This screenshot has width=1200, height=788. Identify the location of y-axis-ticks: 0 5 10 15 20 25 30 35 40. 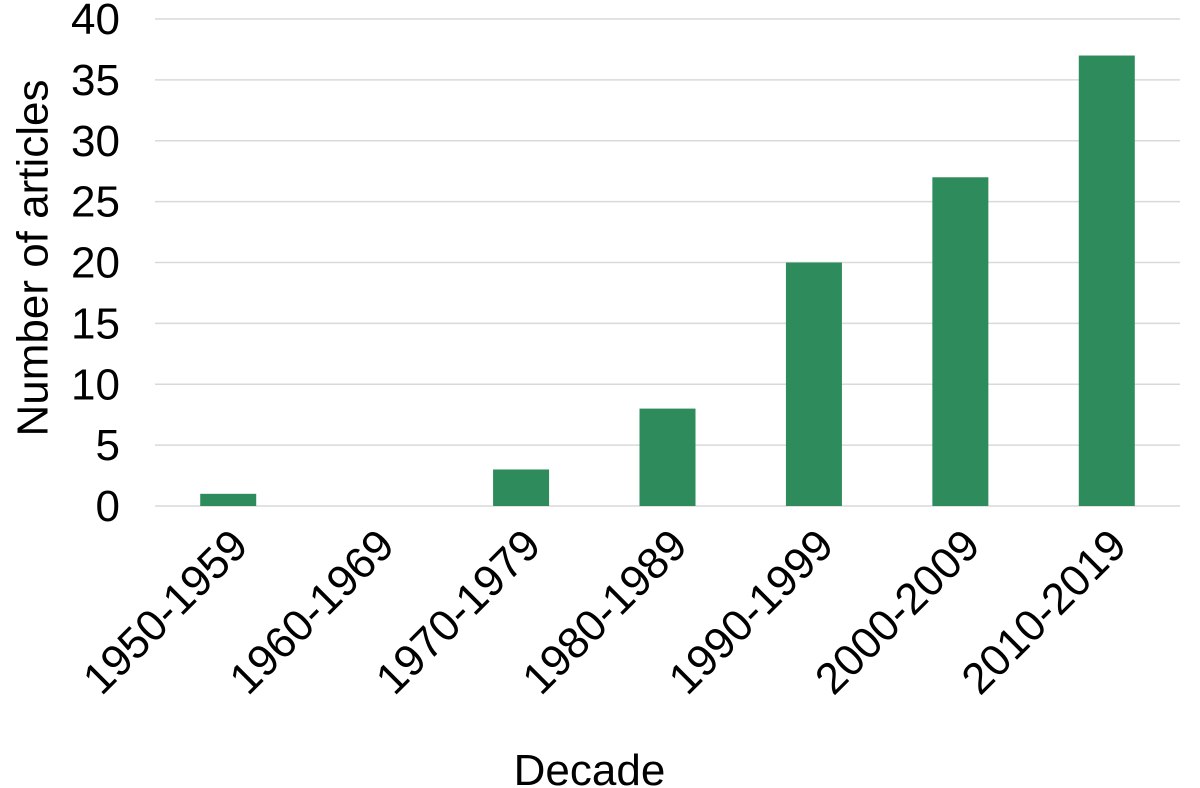
(95, 265).